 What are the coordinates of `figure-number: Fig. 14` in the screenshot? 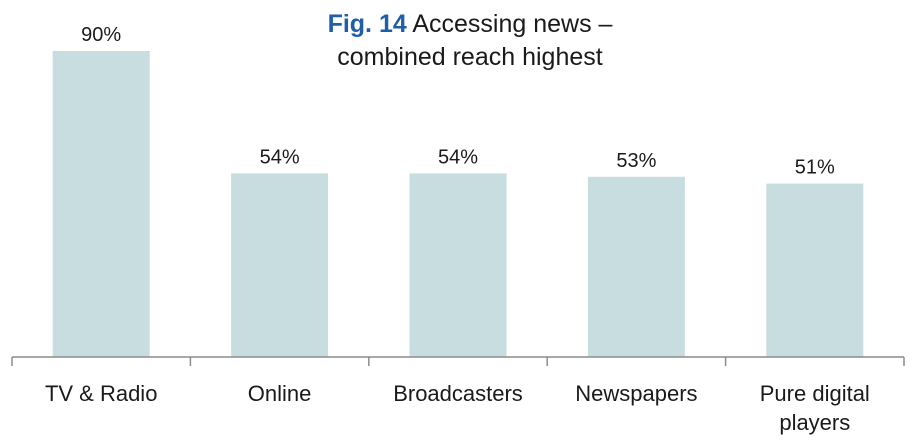 It's located at (367, 24).